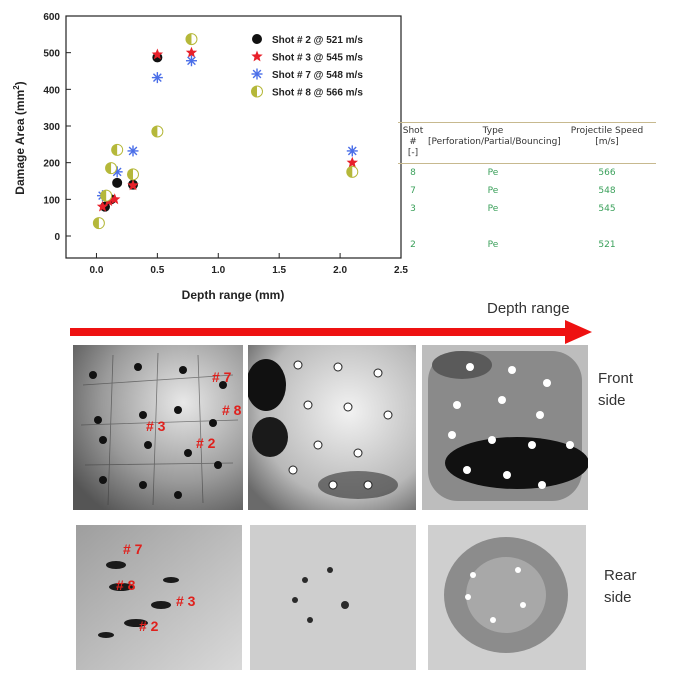 The image size is (688, 684). What do you see at coordinates (607, 191) in the screenshot?
I see `cell-speed: 548` at bounding box center [607, 191].